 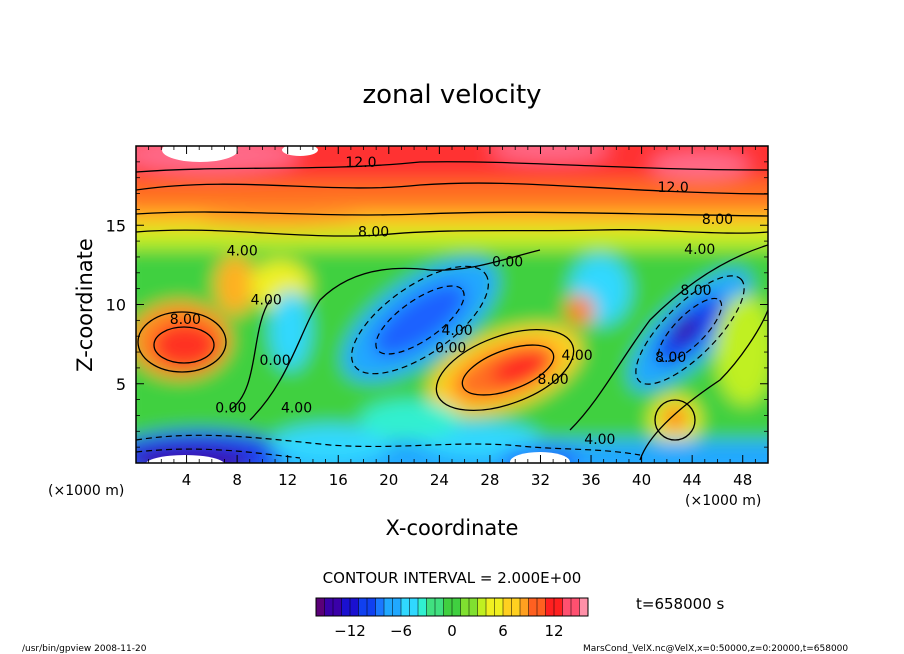 What do you see at coordinates (553, 631) in the screenshot?
I see `colorbar-tick-label: 12` at bounding box center [553, 631].